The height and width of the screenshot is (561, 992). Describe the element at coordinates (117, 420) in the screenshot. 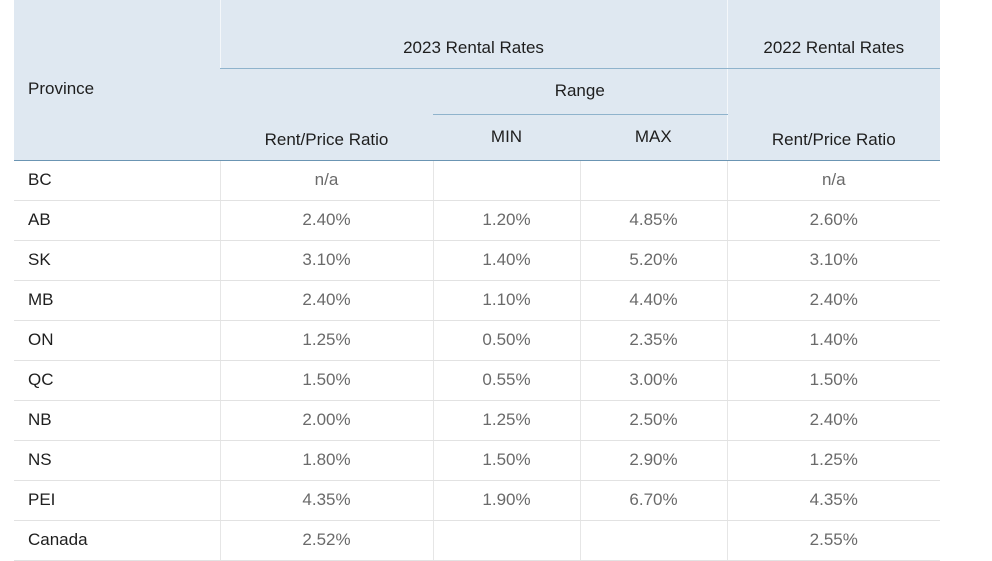

I see `province-cell: NB` at that location.